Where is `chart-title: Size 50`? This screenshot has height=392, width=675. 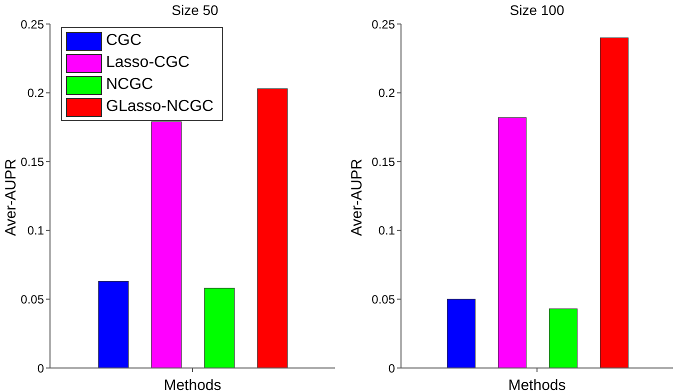
chart-title: Size 50 is located at coordinates (195, 10).